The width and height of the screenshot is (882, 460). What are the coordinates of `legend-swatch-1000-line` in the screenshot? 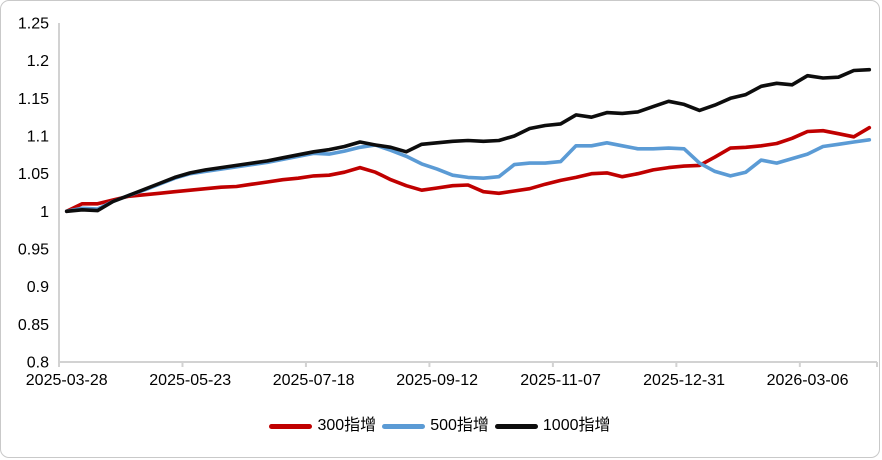 It's located at (516, 426).